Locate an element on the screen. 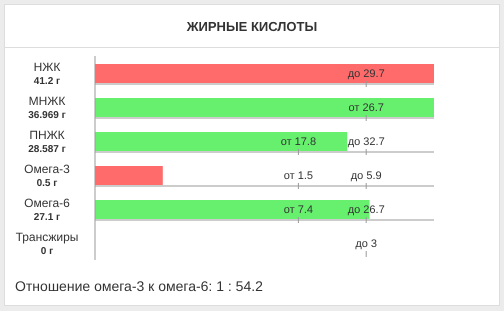 The image size is (504, 311). y-tick-label: Омега-3 is located at coordinates (47, 169).